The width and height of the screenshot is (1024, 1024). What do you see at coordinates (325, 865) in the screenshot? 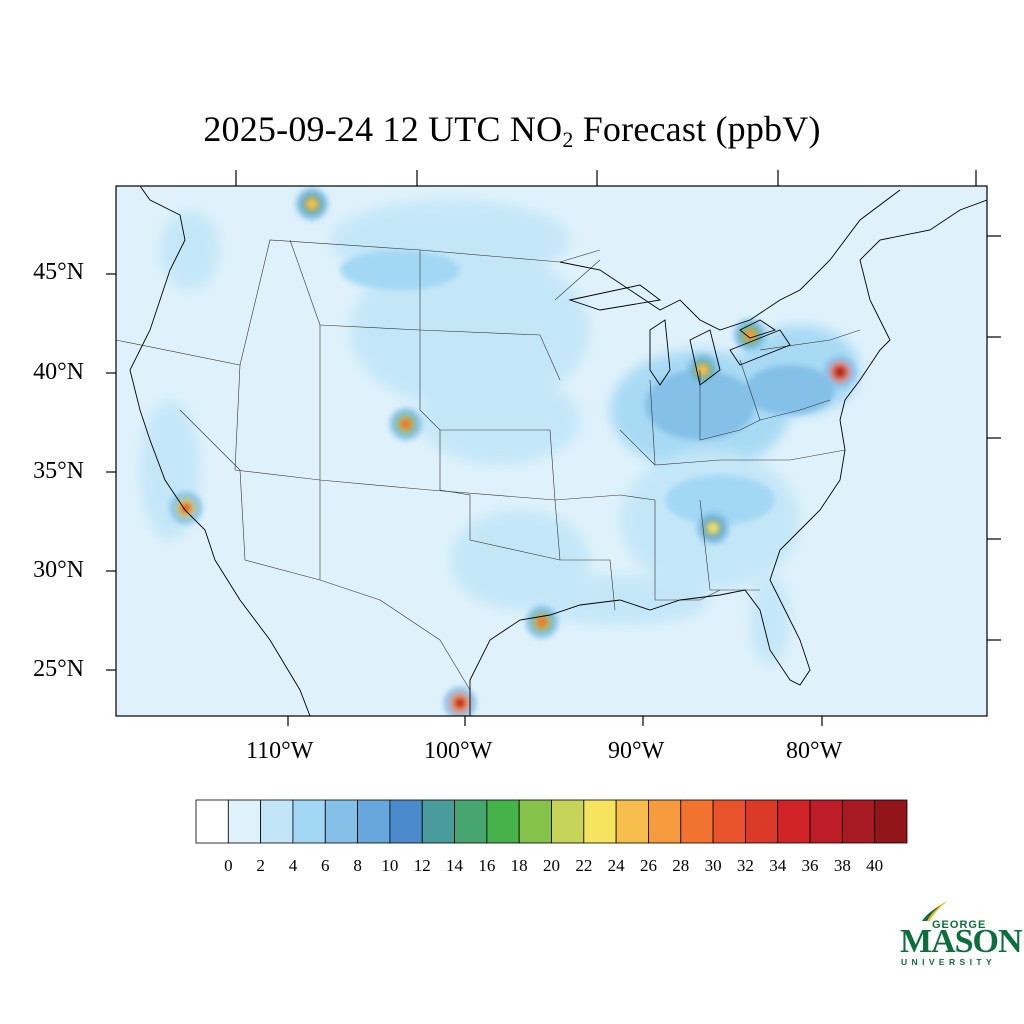
I see `colorbar-label-6: 6` at bounding box center [325, 865].